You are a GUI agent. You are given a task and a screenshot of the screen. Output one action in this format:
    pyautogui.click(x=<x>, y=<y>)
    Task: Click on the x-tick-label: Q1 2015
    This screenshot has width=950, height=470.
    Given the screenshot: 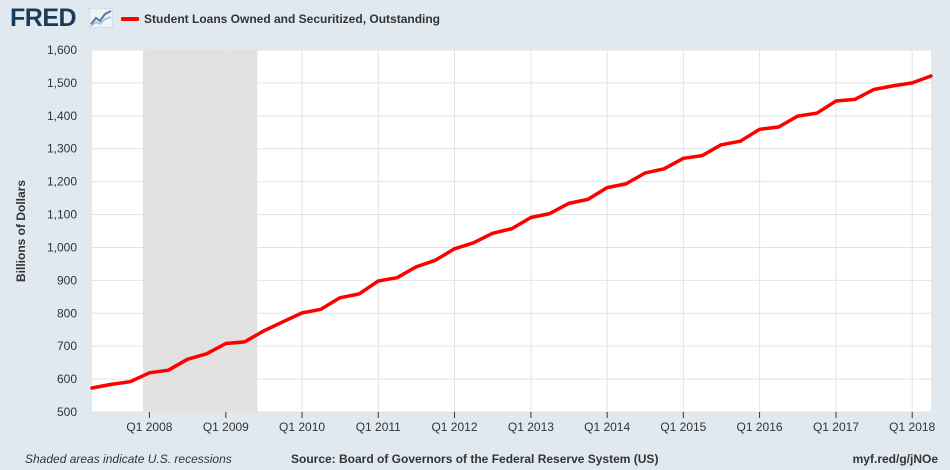 What is the action you would take?
    pyautogui.click(x=683, y=427)
    